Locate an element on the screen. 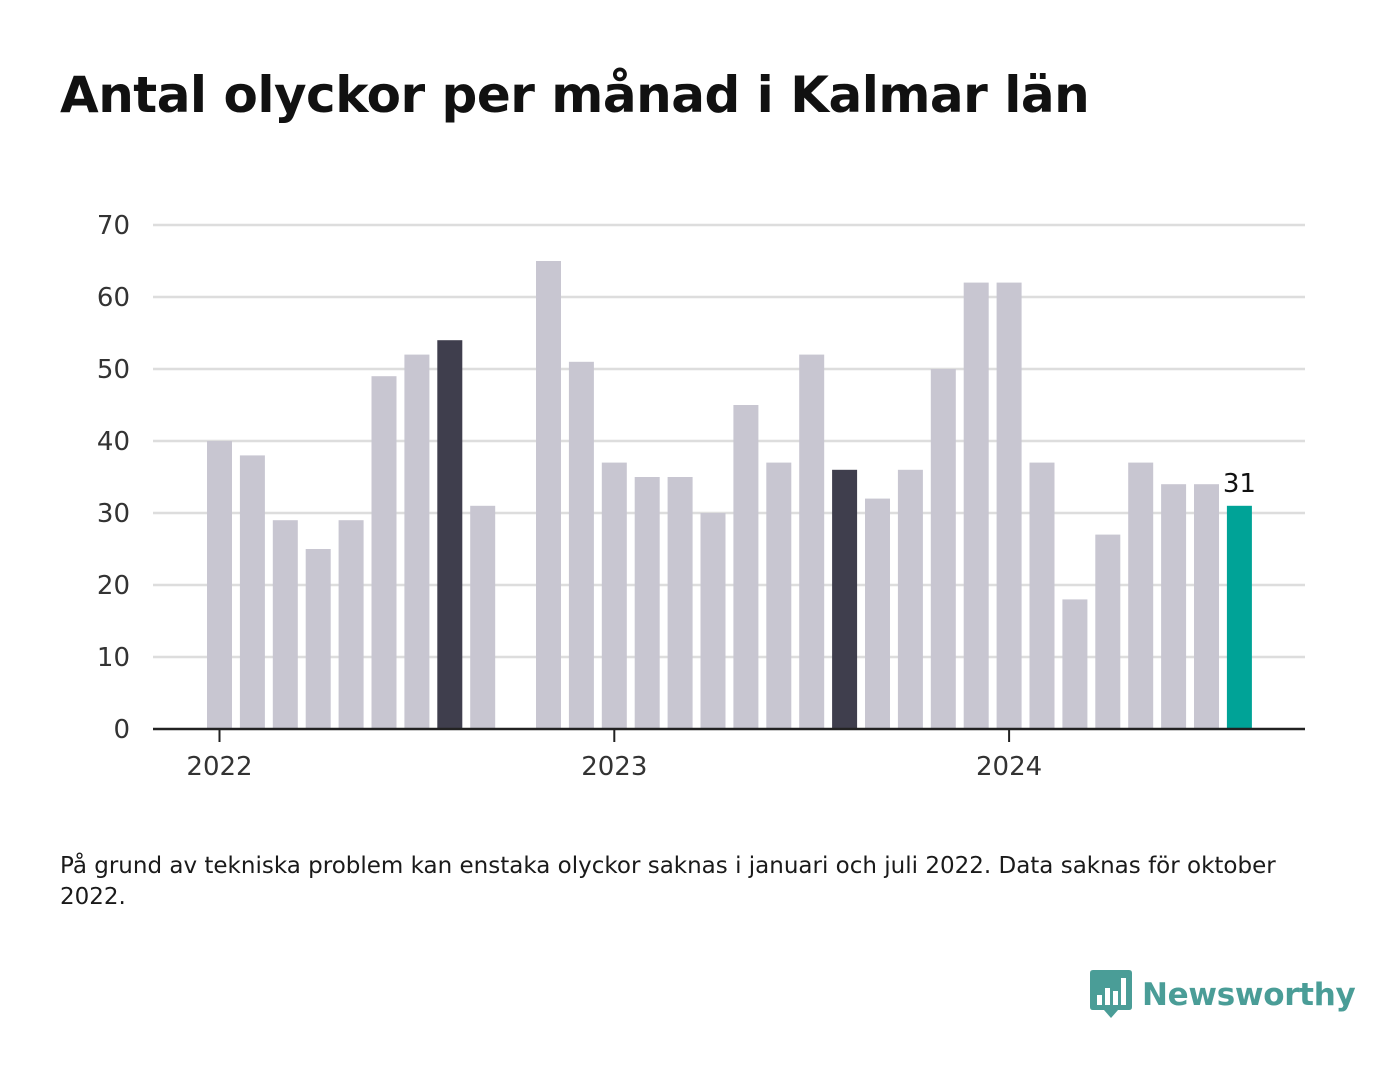 This screenshot has height=1080, width=1400. brand-name: Newsworthy is located at coordinates (1249, 995).